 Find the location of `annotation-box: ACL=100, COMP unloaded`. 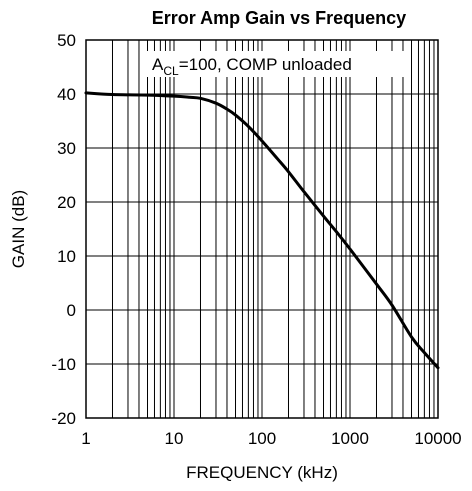

annotation-box: ACL=100, COMP unloaded is located at coordinates (275, 64).